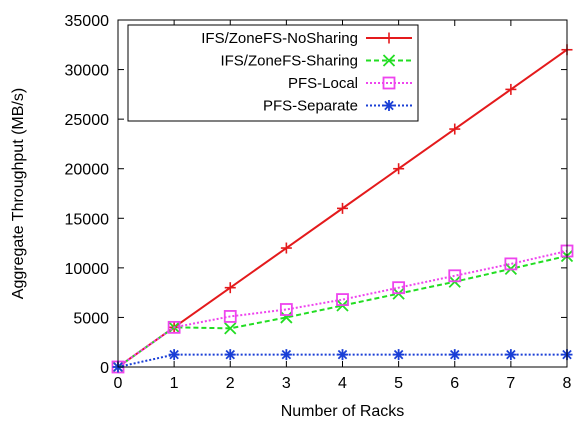 This screenshot has width=574, height=424. I want to click on y-tick-label: 20000, so click(87, 170).